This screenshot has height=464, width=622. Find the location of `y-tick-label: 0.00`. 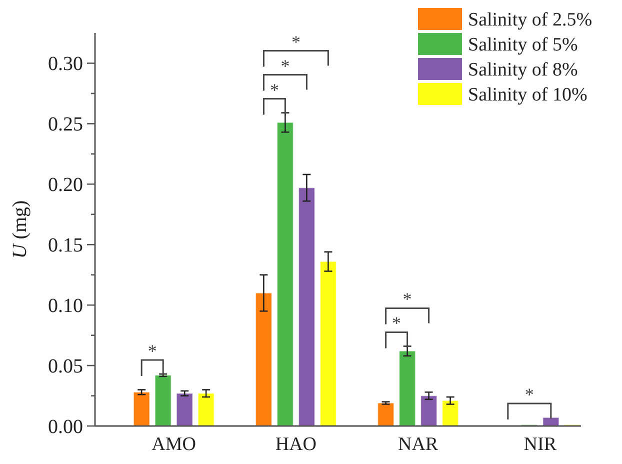

y-tick-label: 0.00 is located at coordinates (65, 427).